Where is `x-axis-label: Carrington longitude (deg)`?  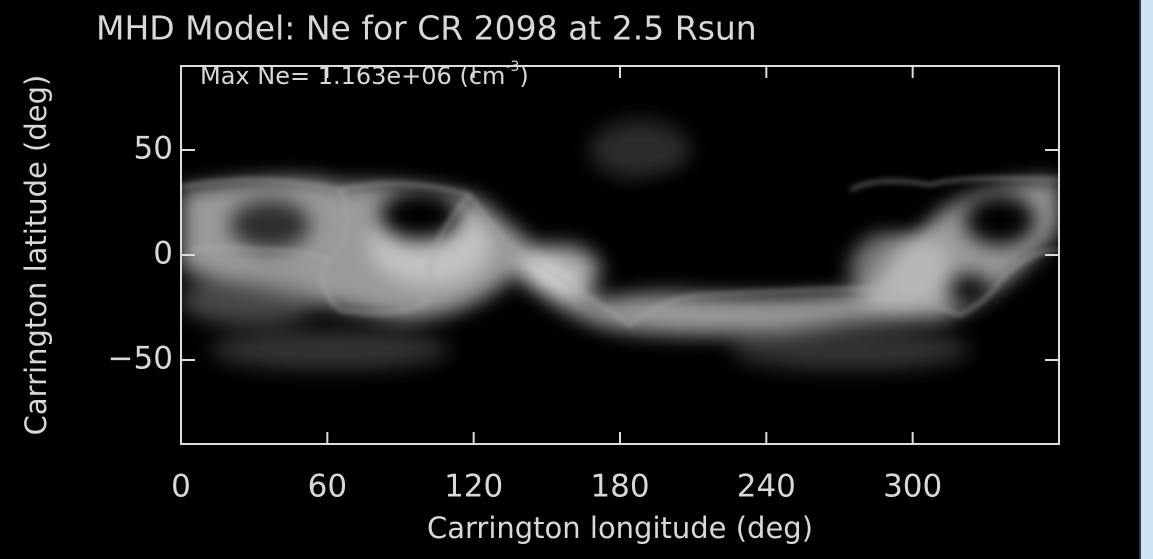 x-axis-label: Carrington longitude (deg) is located at coordinates (620, 528).